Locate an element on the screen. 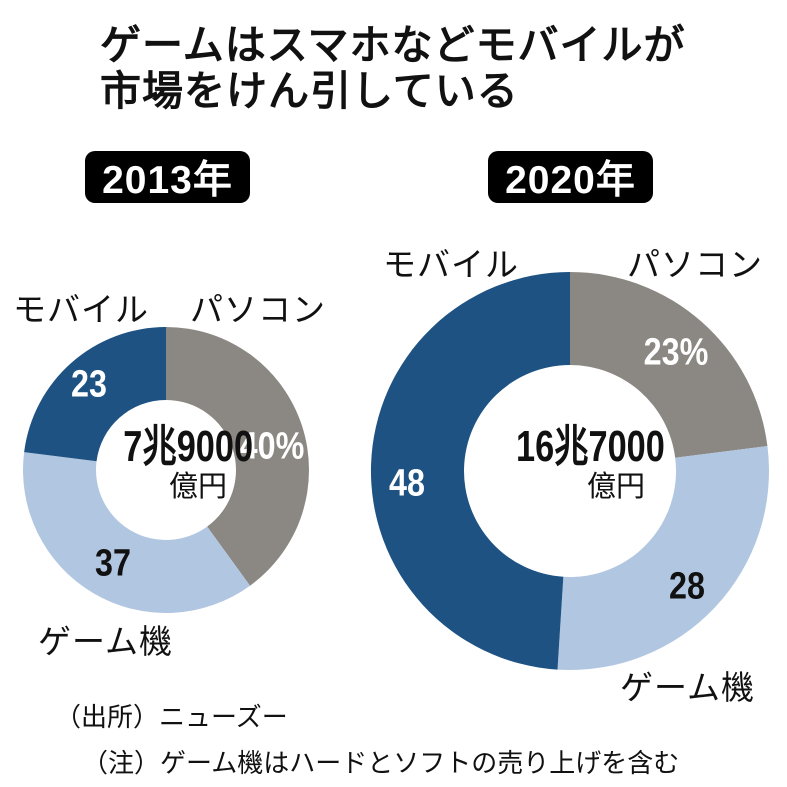 This screenshot has width=787, height=787. donut-2013-segment-pc is located at coordinates (237, 456).